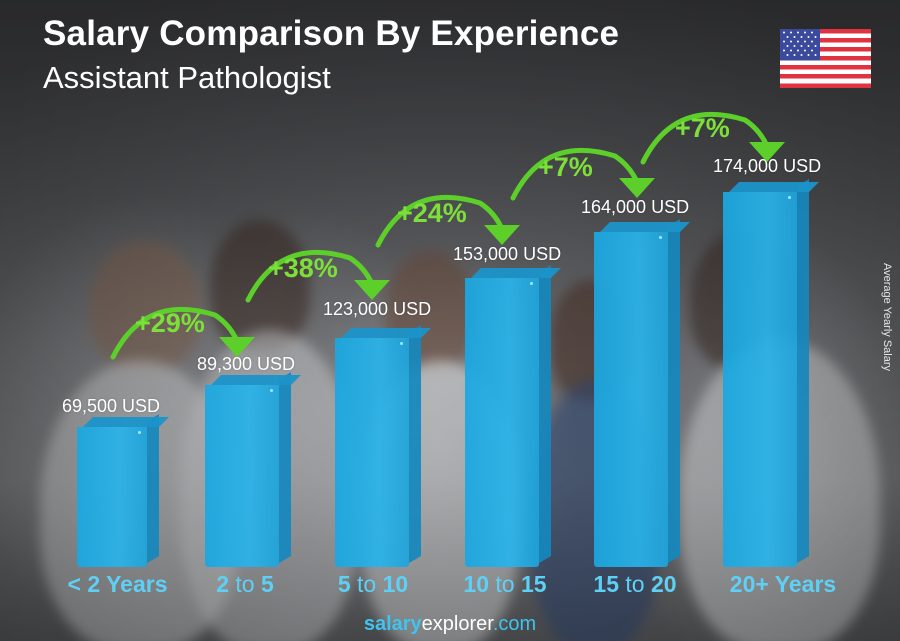 Image resolution: width=900 pixels, height=641 pixels. What do you see at coordinates (771, 373) in the screenshot?
I see `bar-20-plus-years` at bounding box center [771, 373].